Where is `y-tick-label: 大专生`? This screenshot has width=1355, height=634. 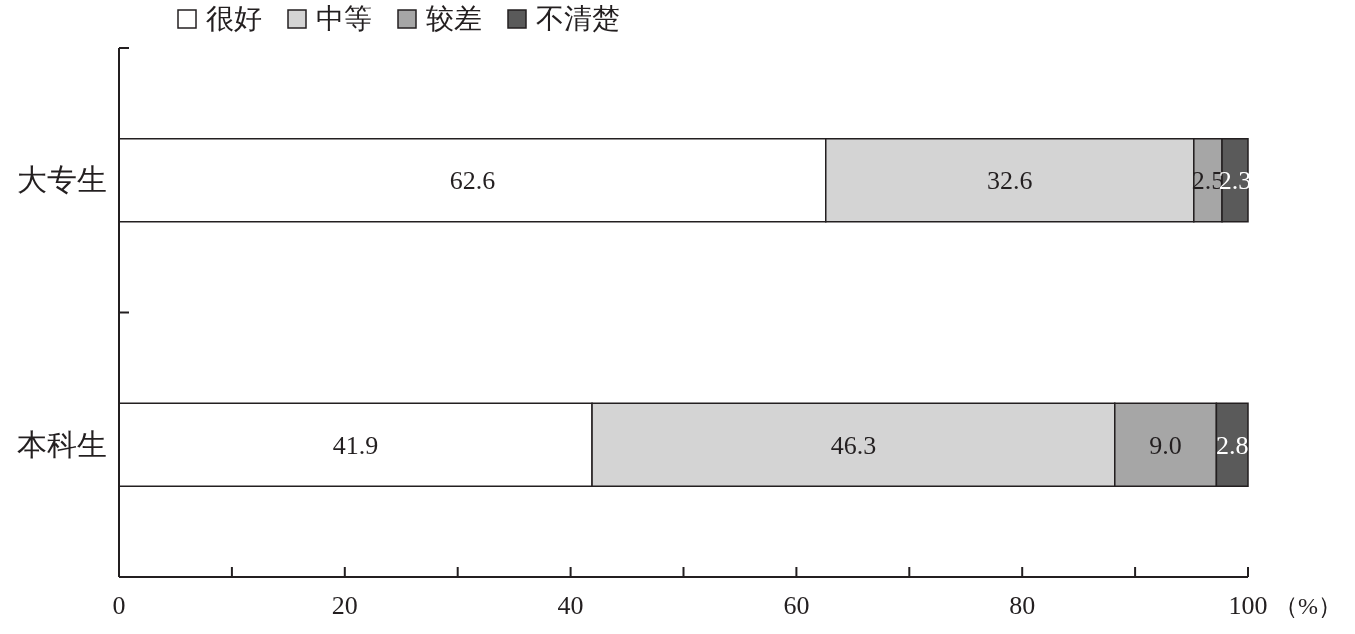 y-tick-label: 大专生 is located at coordinates (62, 180).